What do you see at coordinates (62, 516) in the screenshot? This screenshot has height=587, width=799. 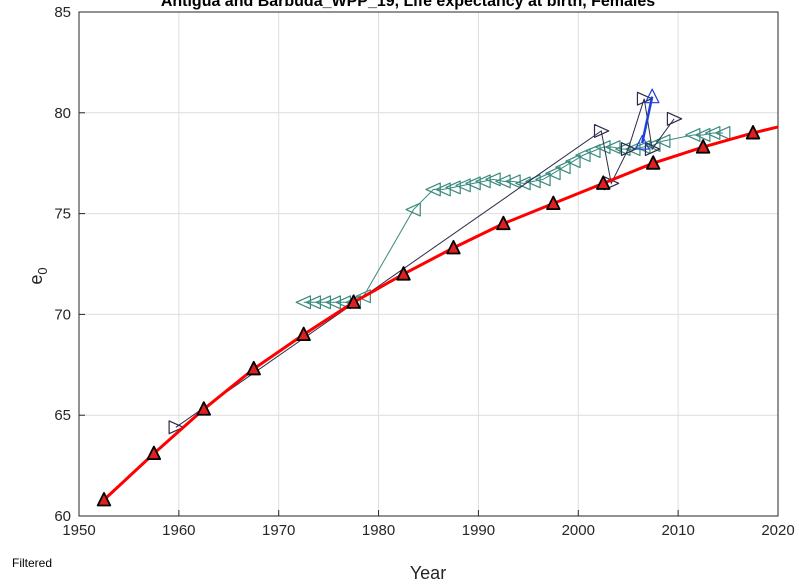 I see `y-tick-label: 60` at bounding box center [62, 516].